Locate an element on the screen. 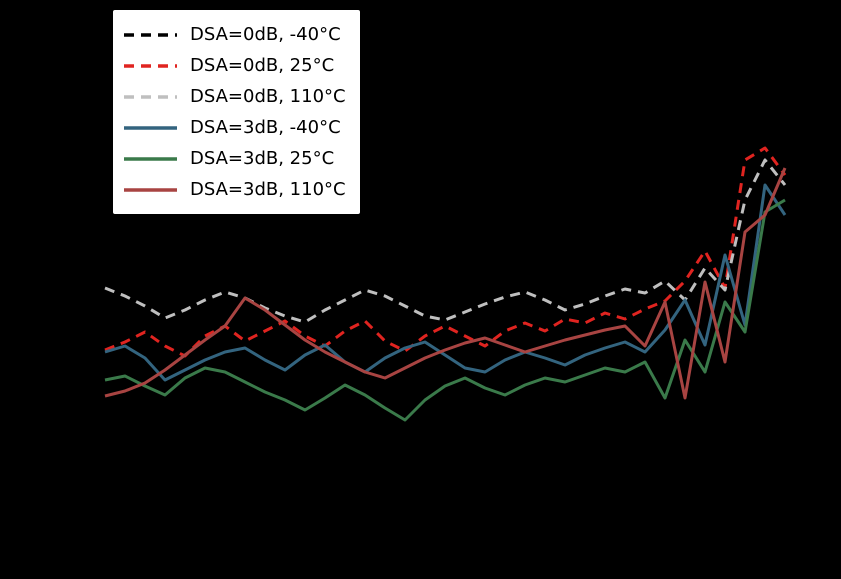  legend-entry: DSA=0dB, 25°C is located at coordinates (234, 65).